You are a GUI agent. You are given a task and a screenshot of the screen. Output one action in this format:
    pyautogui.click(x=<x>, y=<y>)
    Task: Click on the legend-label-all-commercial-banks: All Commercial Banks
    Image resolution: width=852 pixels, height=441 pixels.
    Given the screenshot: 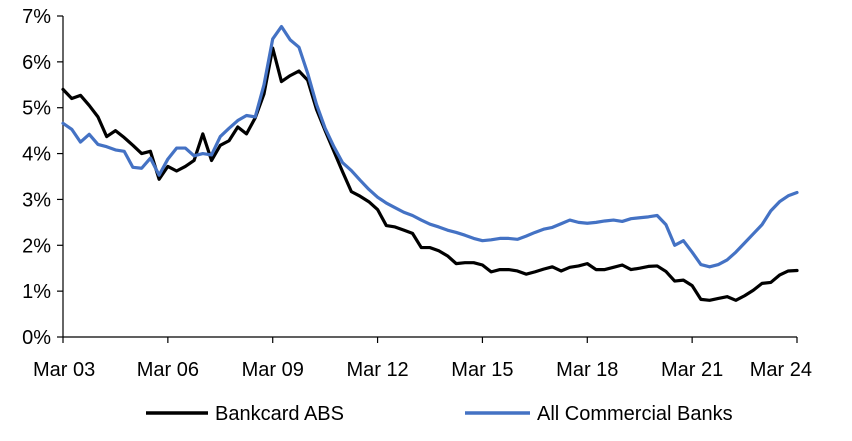 What is the action you would take?
    pyautogui.click(x=635, y=414)
    